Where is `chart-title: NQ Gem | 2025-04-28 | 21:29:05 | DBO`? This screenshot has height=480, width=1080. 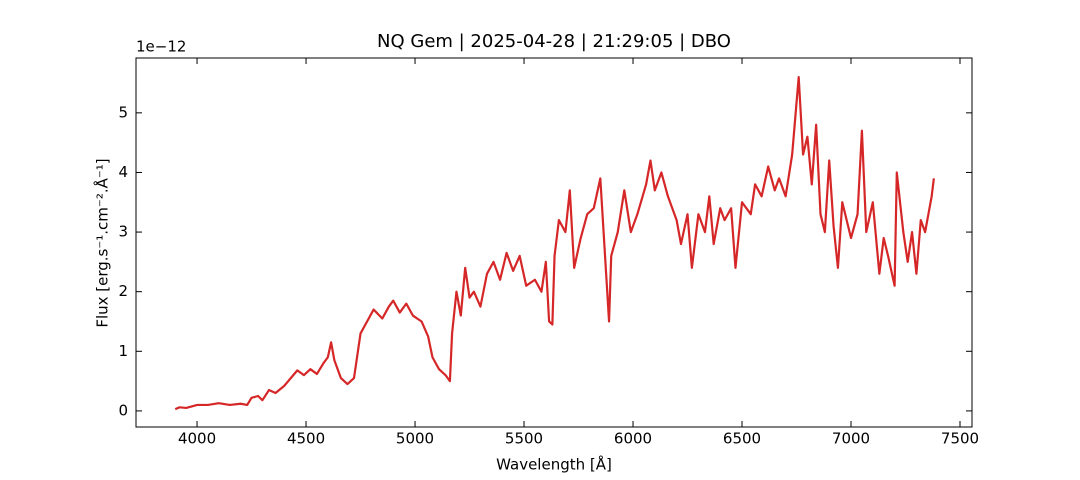 chart-title: NQ Gem | 2025-04-28 | 21:29:05 | DBO is located at coordinates (554, 41).